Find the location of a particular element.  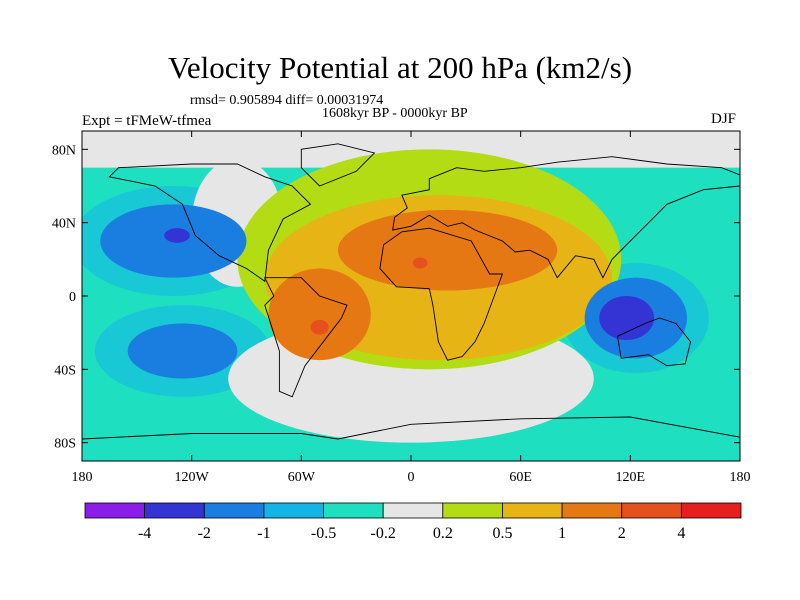

colorbar-label-7: 1 is located at coordinates (562, 533).